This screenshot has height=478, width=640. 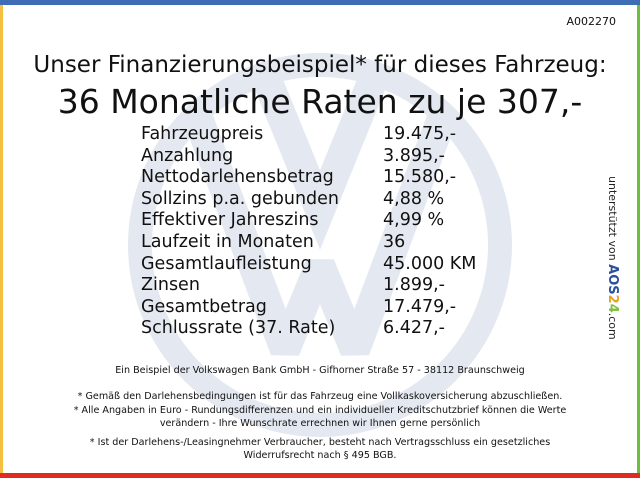 What do you see at coordinates (1, 239) in the screenshot?
I see `left-border` at bounding box center [1, 239].